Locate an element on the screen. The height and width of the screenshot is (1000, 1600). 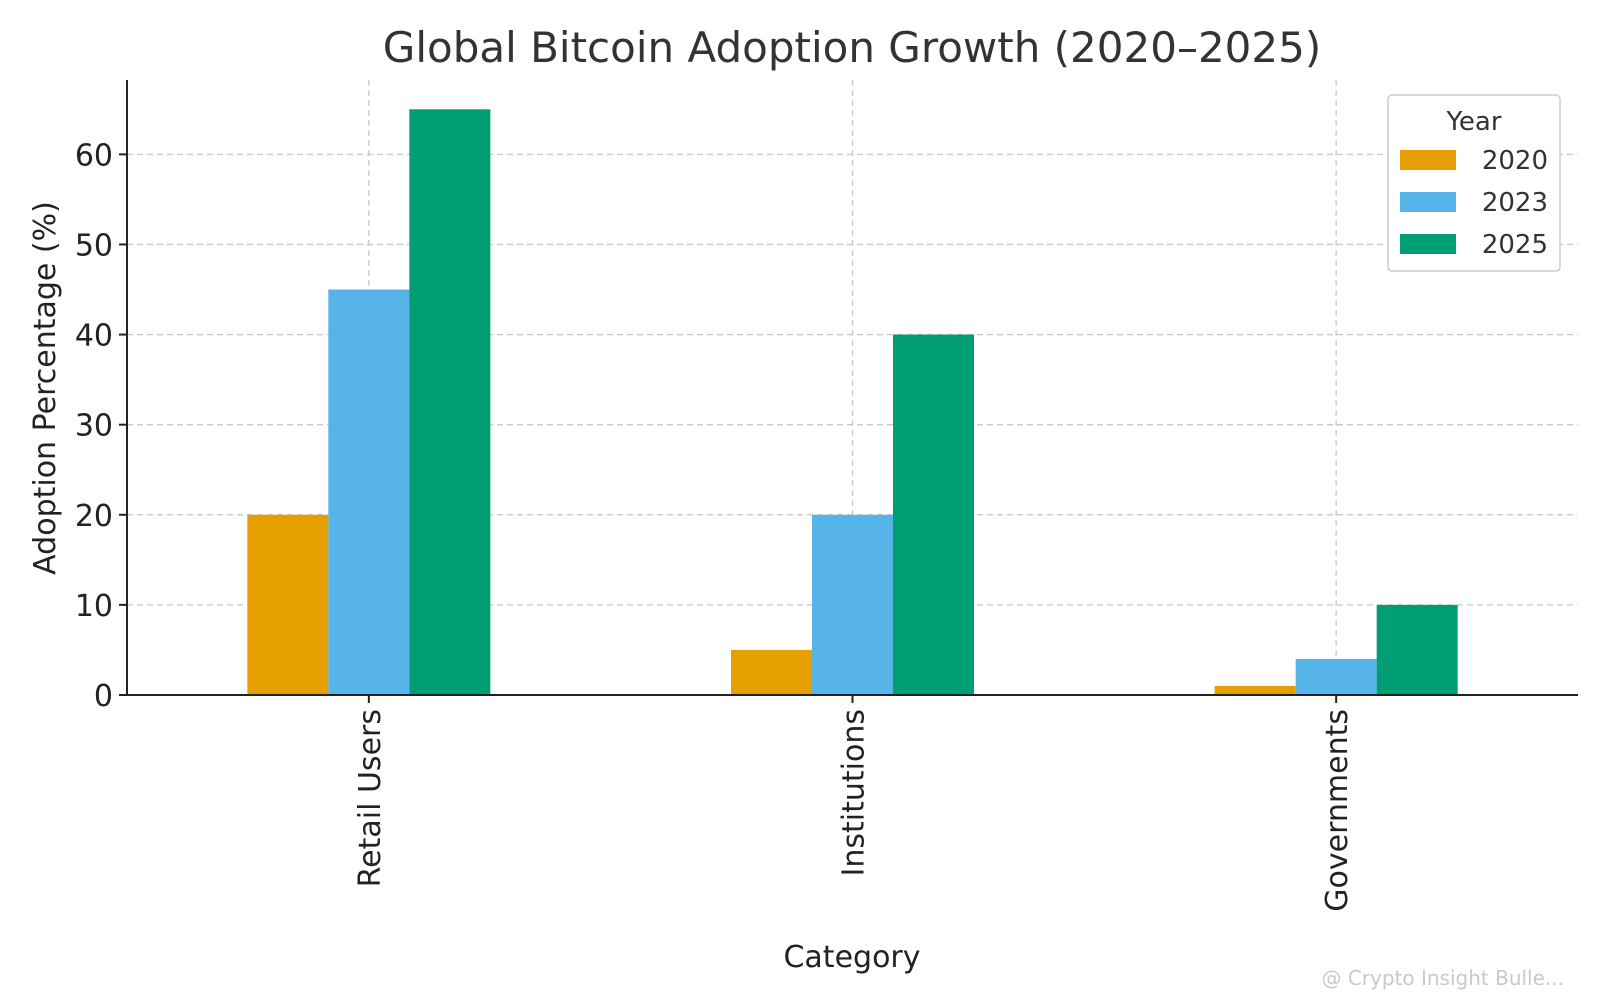
bar-2020-institutions is located at coordinates (771, 672).